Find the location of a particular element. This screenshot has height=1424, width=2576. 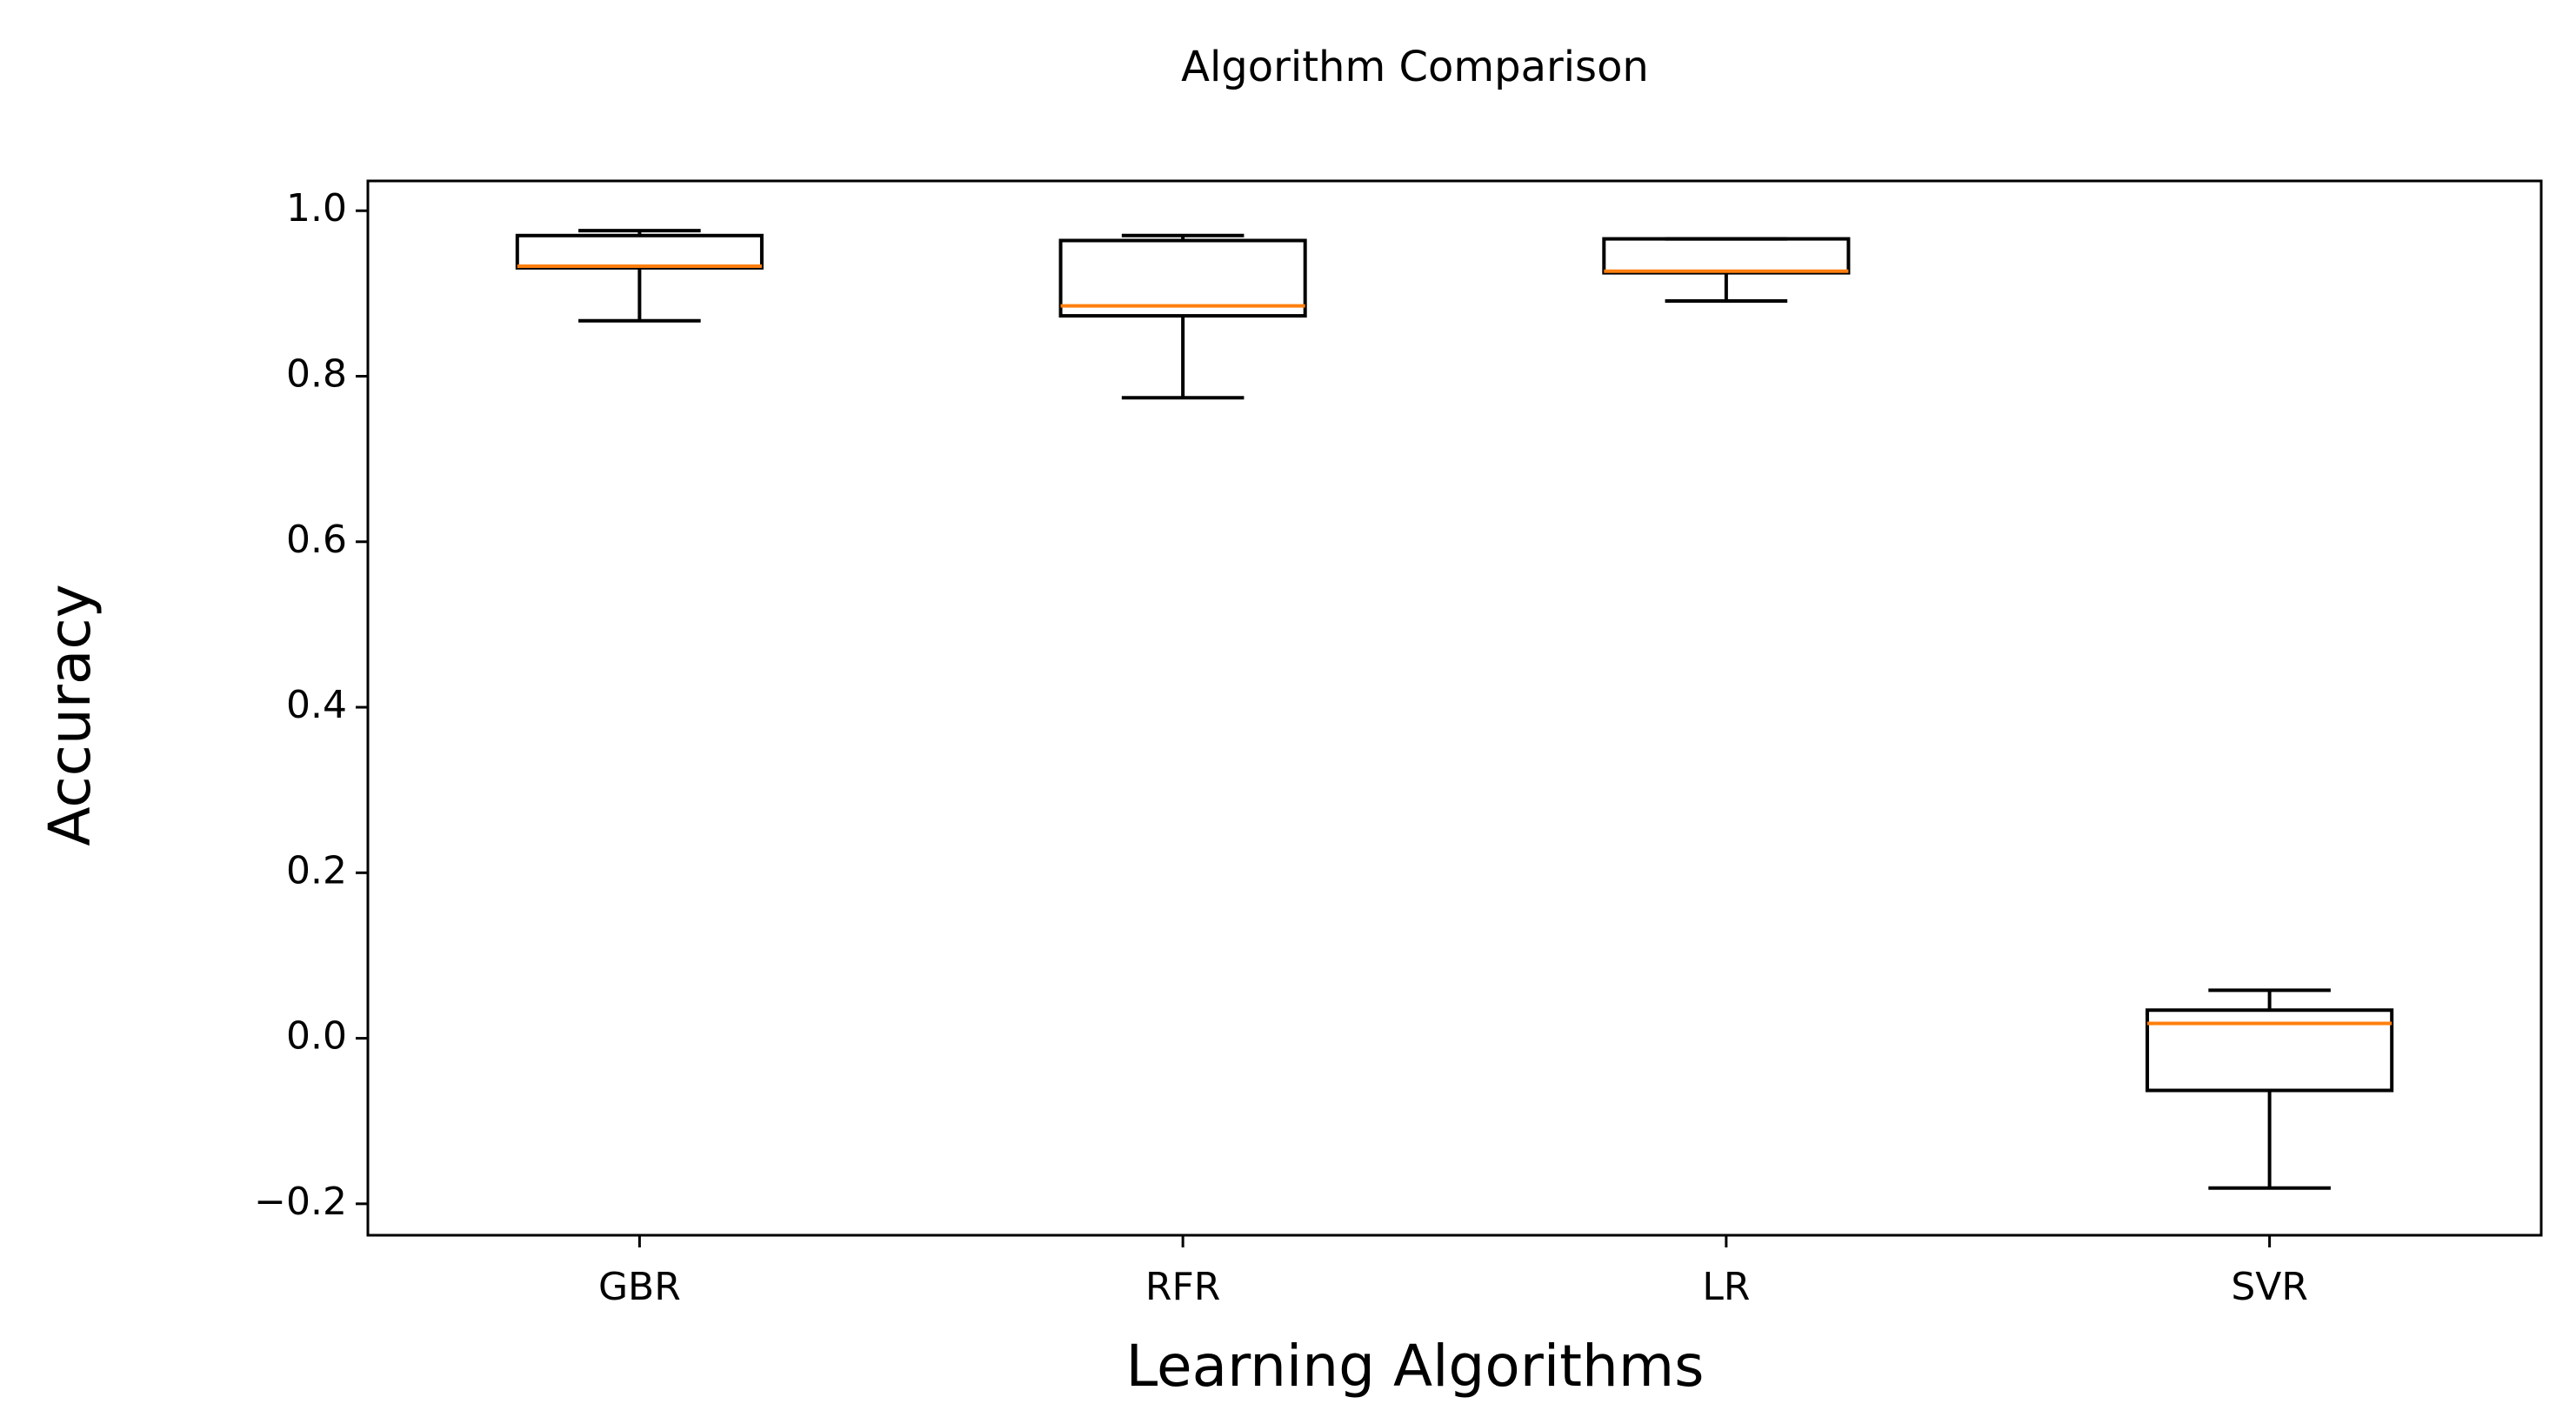

y-tick-label: 0.0 is located at coordinates (316, 1036).